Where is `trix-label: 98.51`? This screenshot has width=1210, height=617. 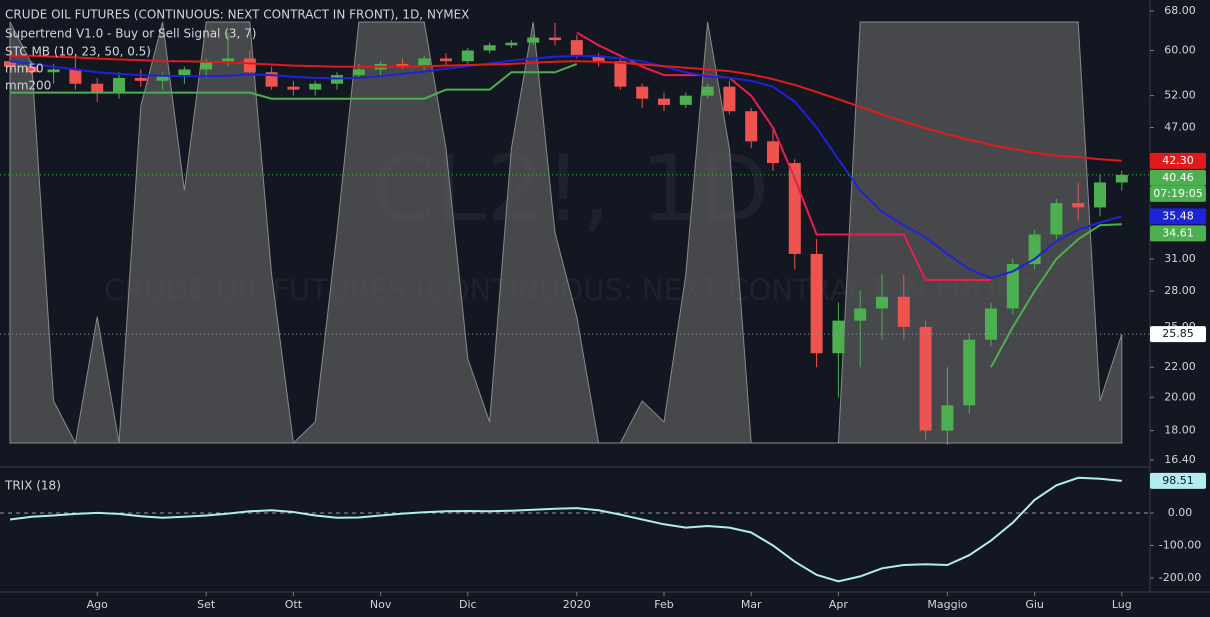
trix-label: 98.51 is located at coordinates (1178, 480).